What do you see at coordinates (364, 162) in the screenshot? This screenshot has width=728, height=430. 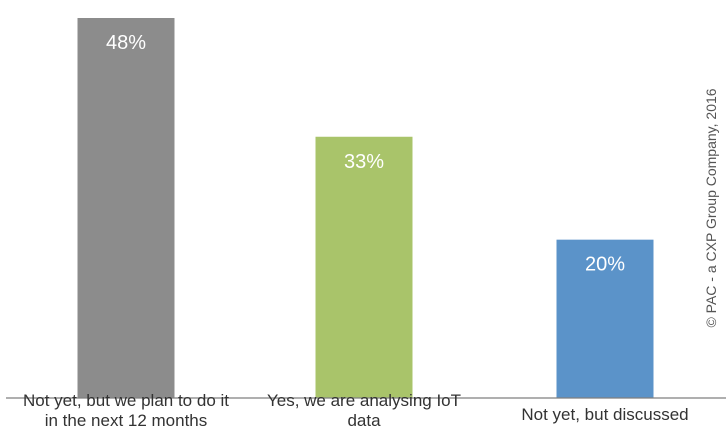 I see `data-label-2: 33%` at bounding box center [364, 162].